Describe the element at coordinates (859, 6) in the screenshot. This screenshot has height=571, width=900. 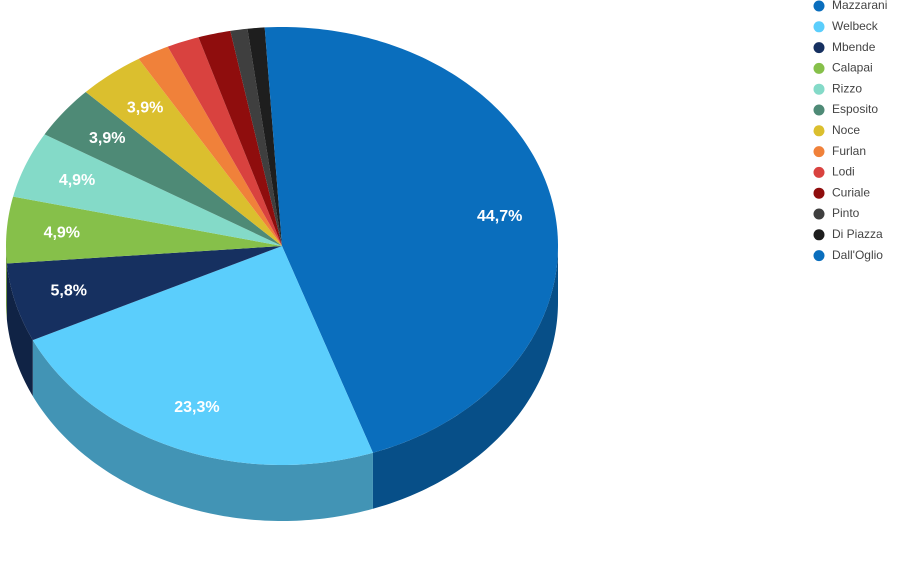
I see `legend-label: Mazzarani` at that location.